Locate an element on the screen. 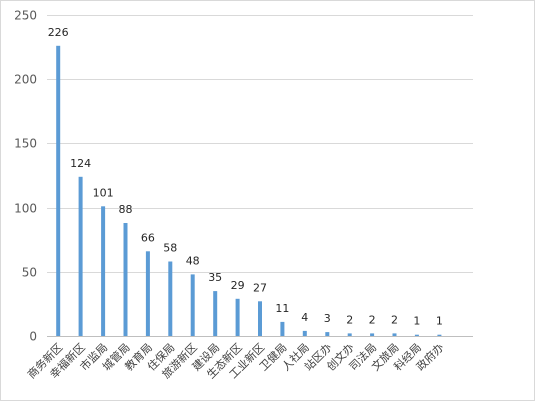  data-label-11: 4 is located at coordinates (304, 317).